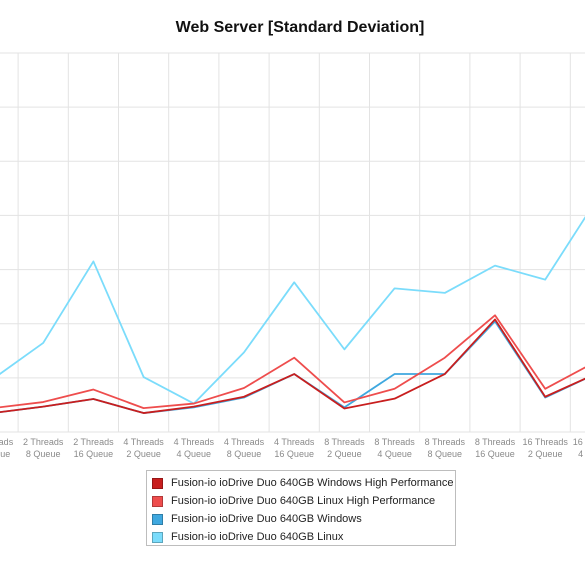 This screenshot has height=570, width=585. What do you see at coordinates (43, 448) in the screenshot?
I see `x-tick-label: 2 Threads 8 Queue` at bounding box center [43, 448].